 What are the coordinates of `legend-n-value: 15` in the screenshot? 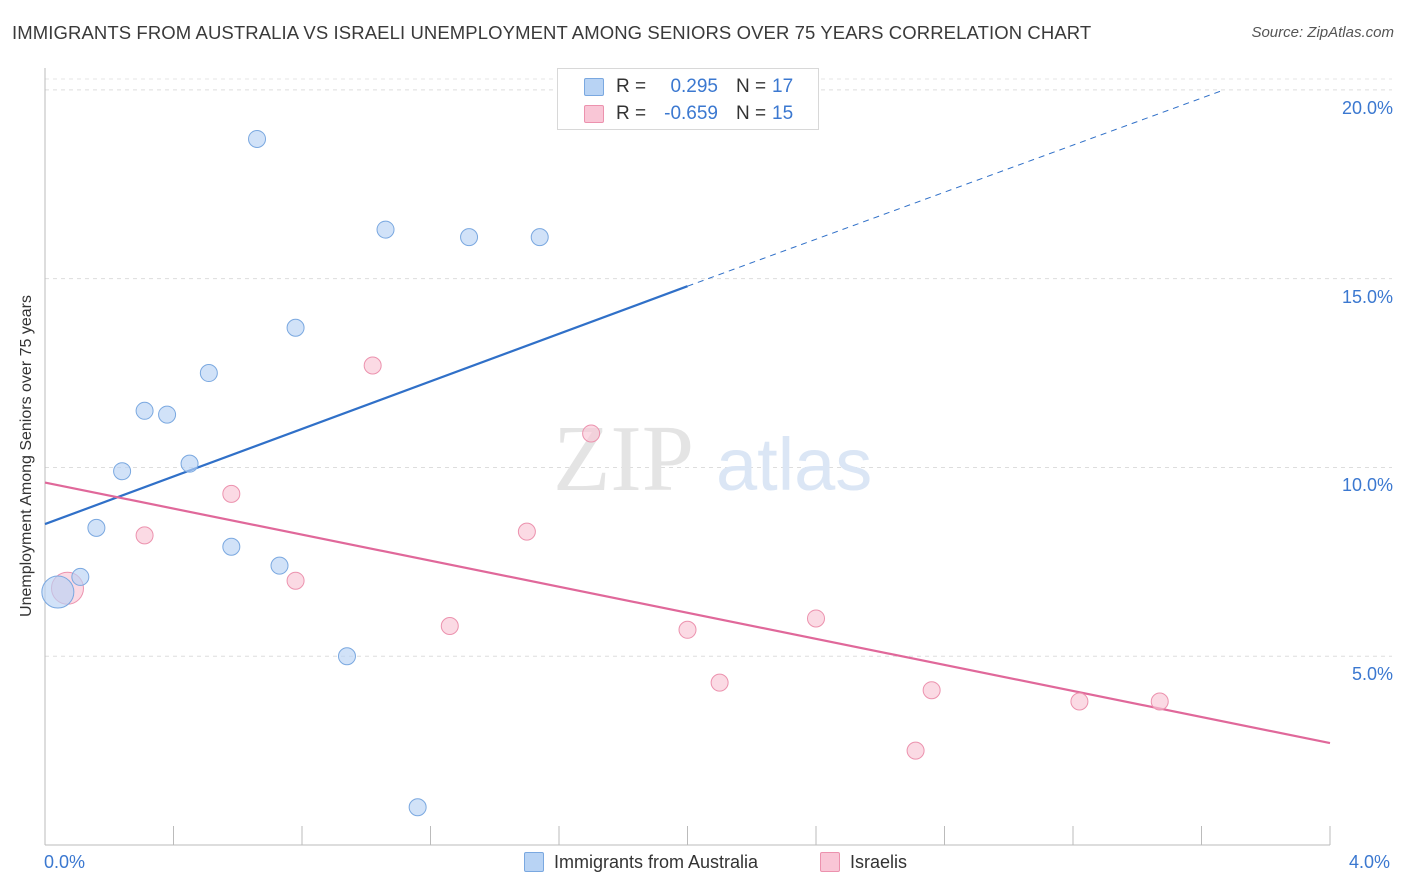 It's located at (783, 113).